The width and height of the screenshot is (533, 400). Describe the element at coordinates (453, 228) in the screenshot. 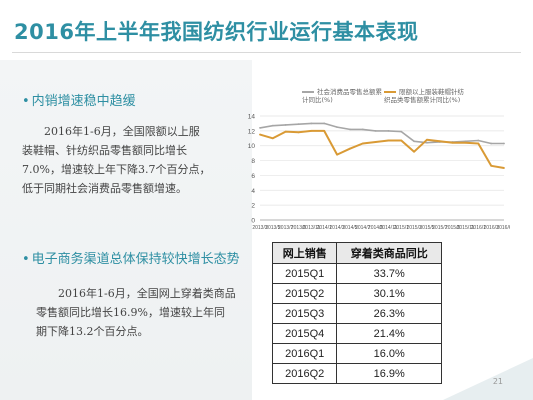

I see `x-tick-label: 2015/9` at that location.